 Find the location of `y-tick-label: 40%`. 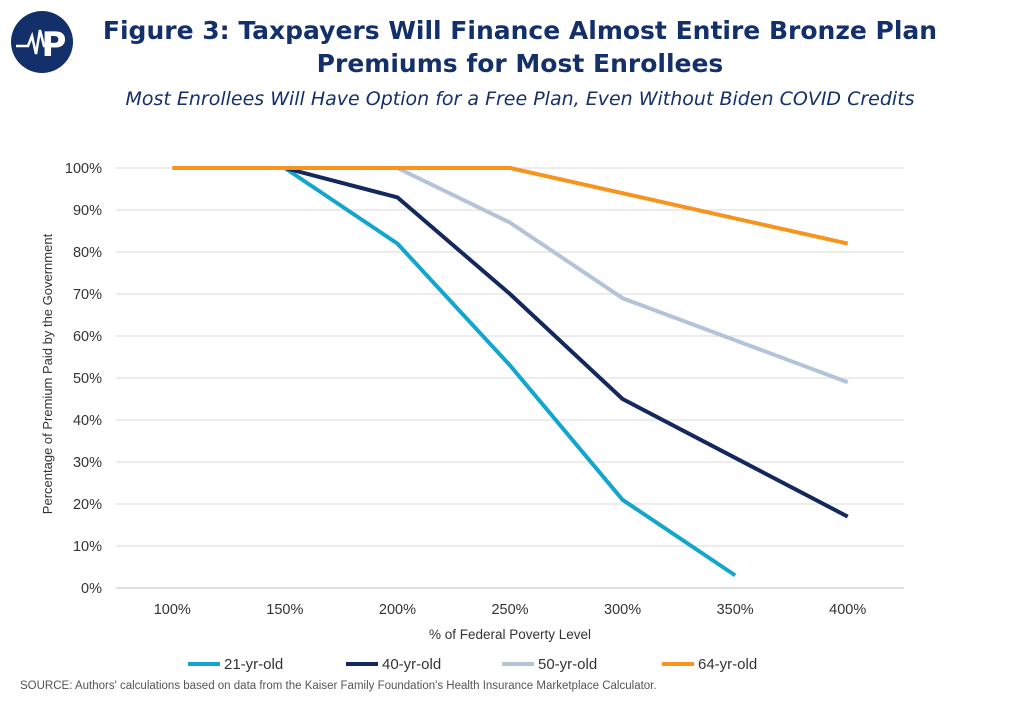

y-tick-label: 40% is located at coordinates (87, 421).